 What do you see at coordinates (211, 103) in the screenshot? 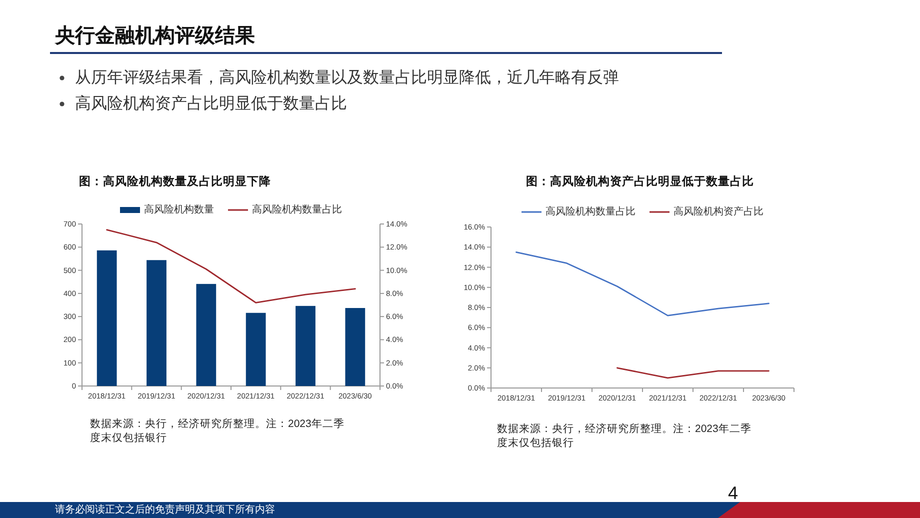
I see `text: 高风险机构资产占比明显低于数量占比` at bounding box center [211, 103].